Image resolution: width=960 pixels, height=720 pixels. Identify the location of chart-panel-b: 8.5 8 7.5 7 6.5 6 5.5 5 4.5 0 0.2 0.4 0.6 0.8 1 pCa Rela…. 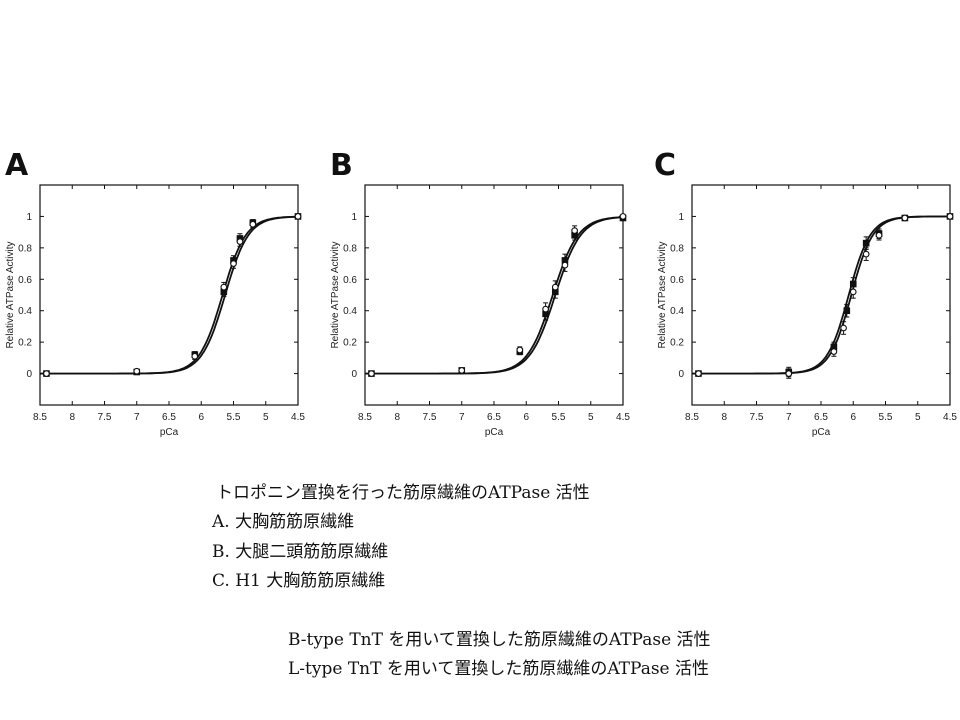
(480, 311).